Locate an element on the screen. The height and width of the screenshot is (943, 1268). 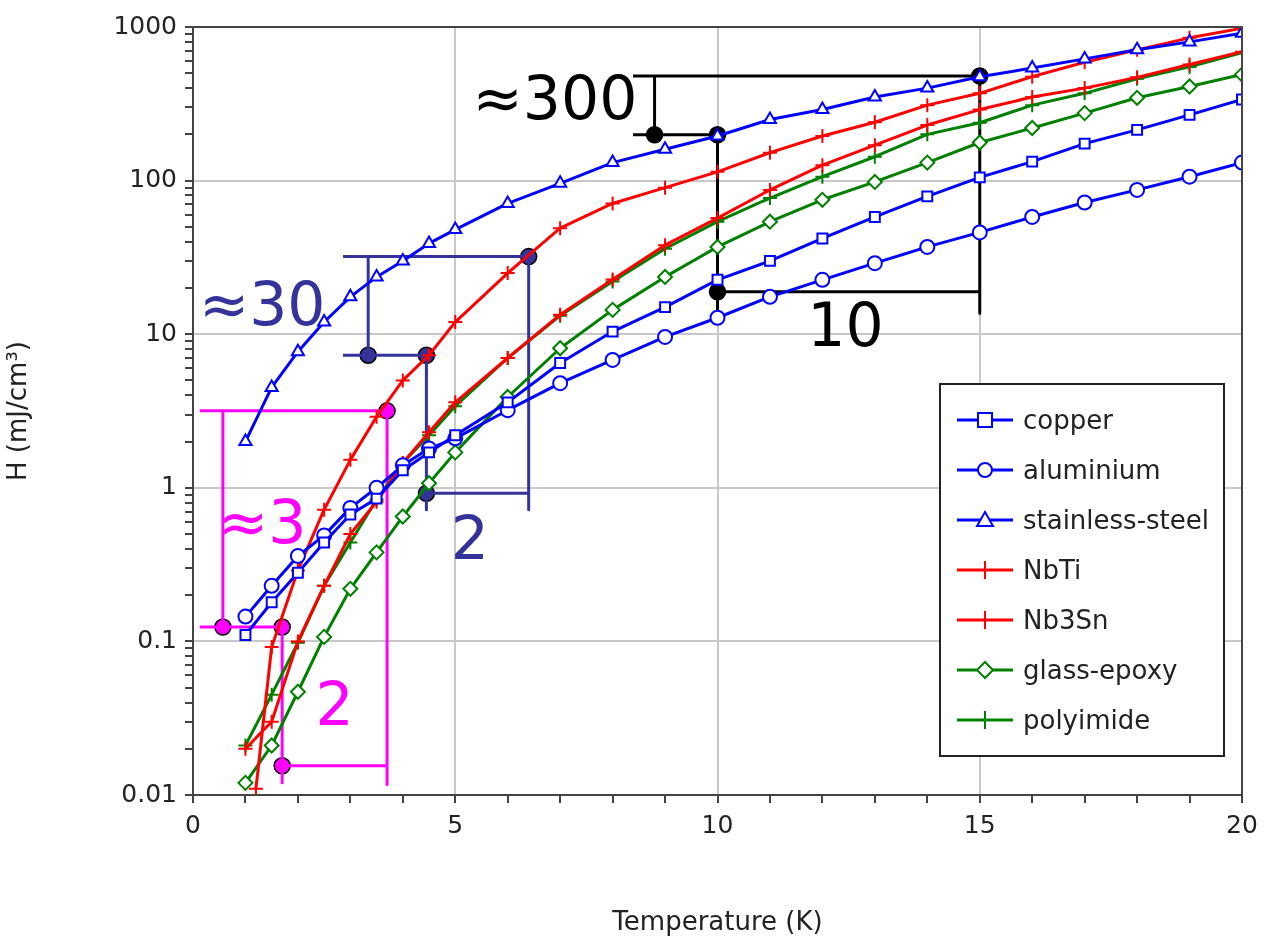
y-tick-label: 1000 is located at coordinates (145, 25).